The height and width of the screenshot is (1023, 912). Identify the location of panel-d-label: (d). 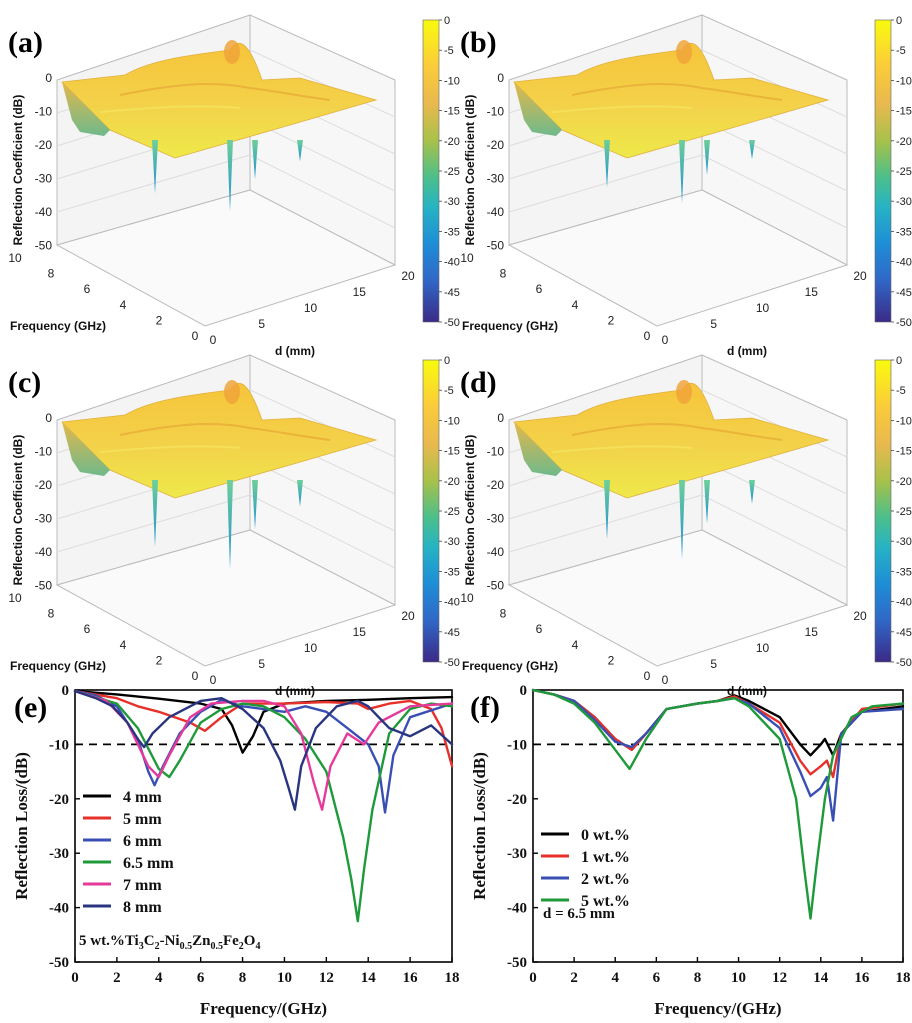
(478, 382).